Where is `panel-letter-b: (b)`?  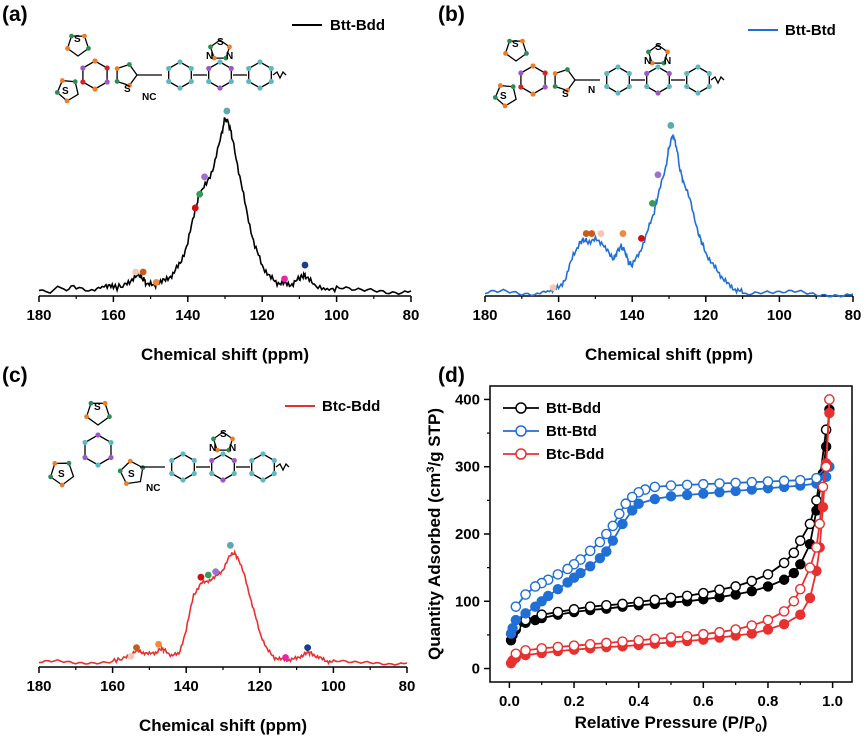
panel-letter-b: (b) is located at coordinates (451, 14).